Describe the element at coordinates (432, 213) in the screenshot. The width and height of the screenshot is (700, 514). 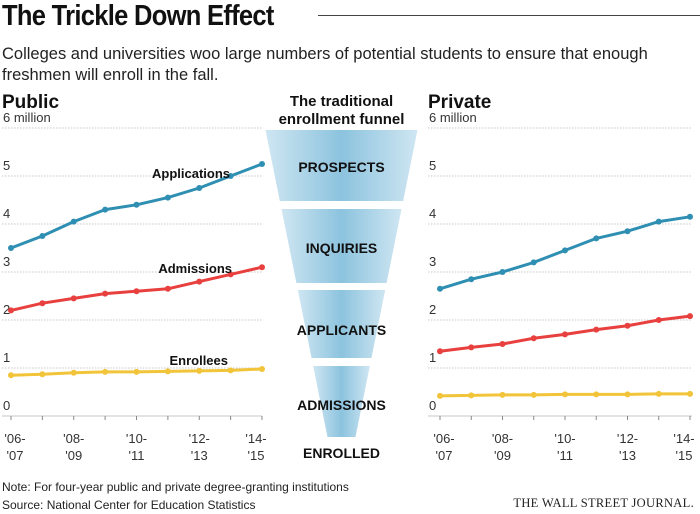
I see `y-tick-label: 4` at that location.